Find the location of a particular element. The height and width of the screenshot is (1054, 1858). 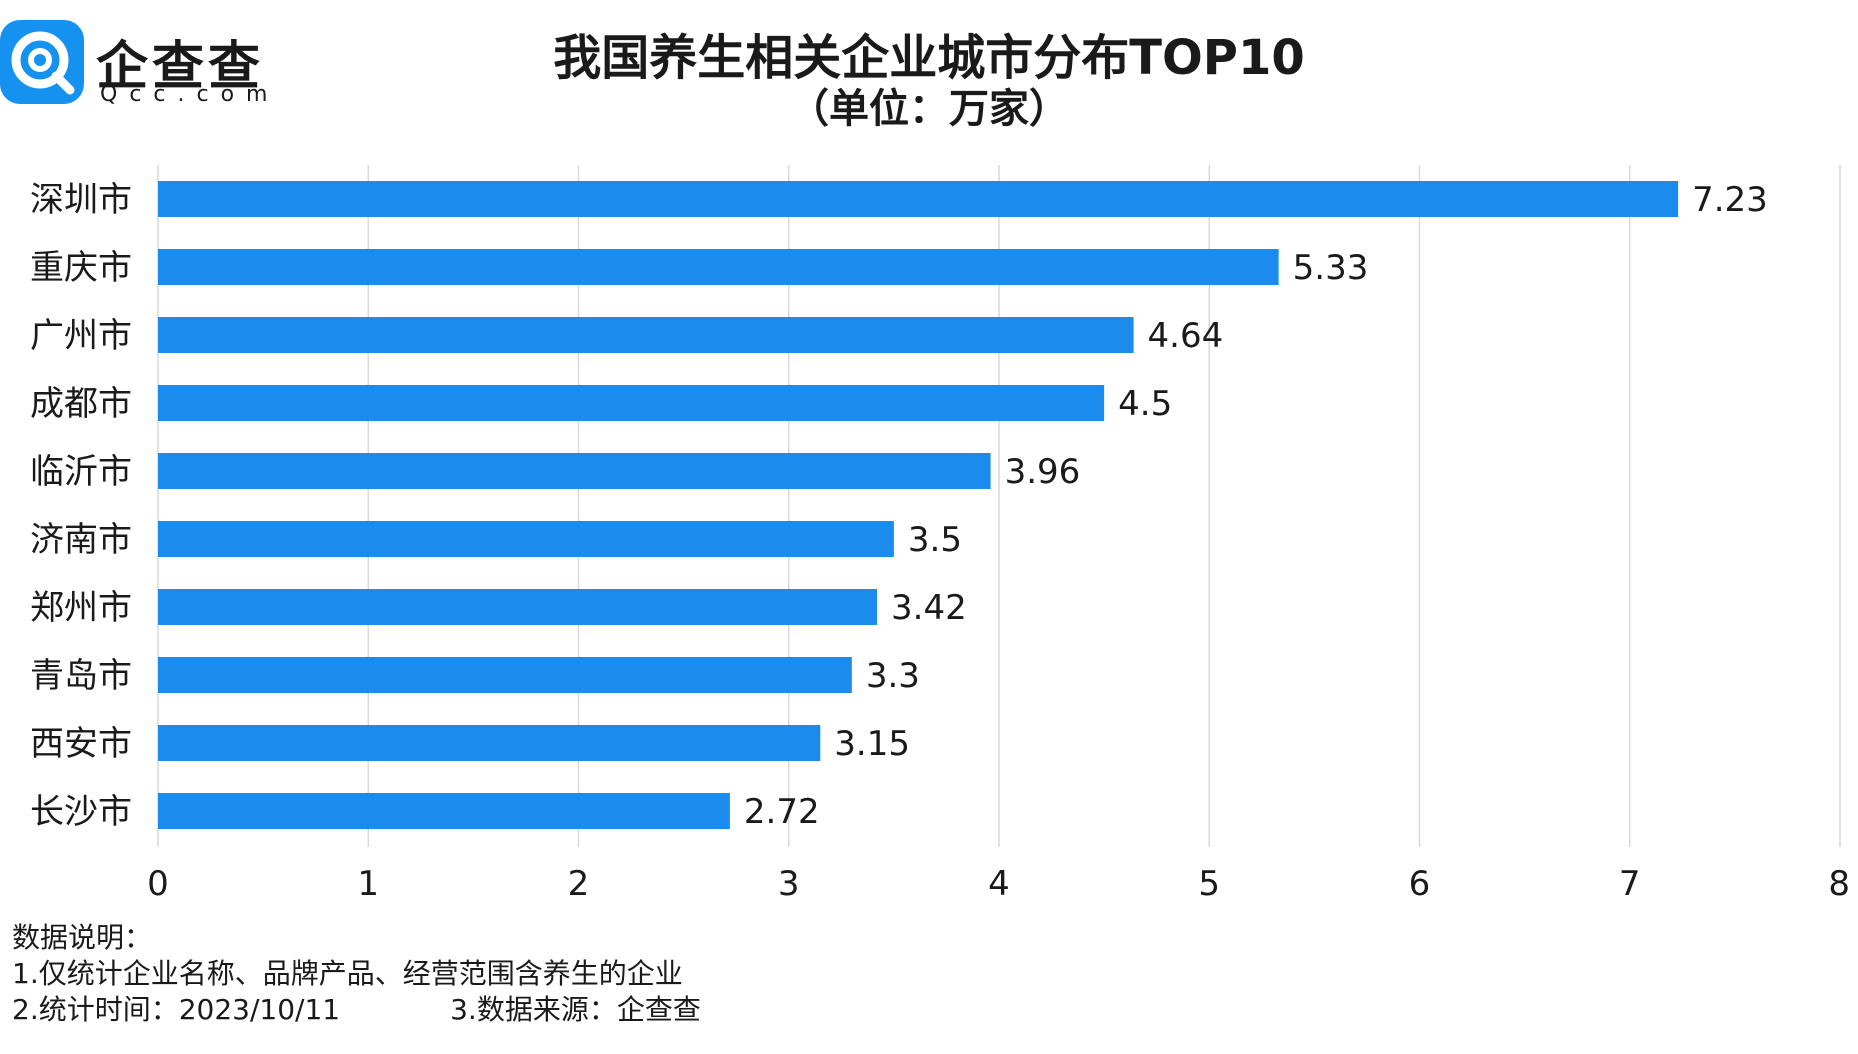

category-label-9: 长沙市 is located at coordinates (81, 812).